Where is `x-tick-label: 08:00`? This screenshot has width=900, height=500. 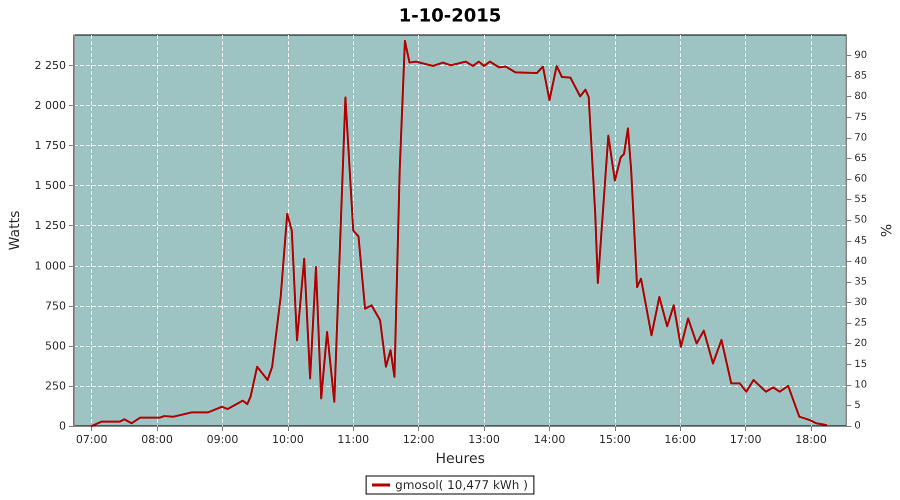 x-tick-label: 08:00 is located at coordinates (157, 439).